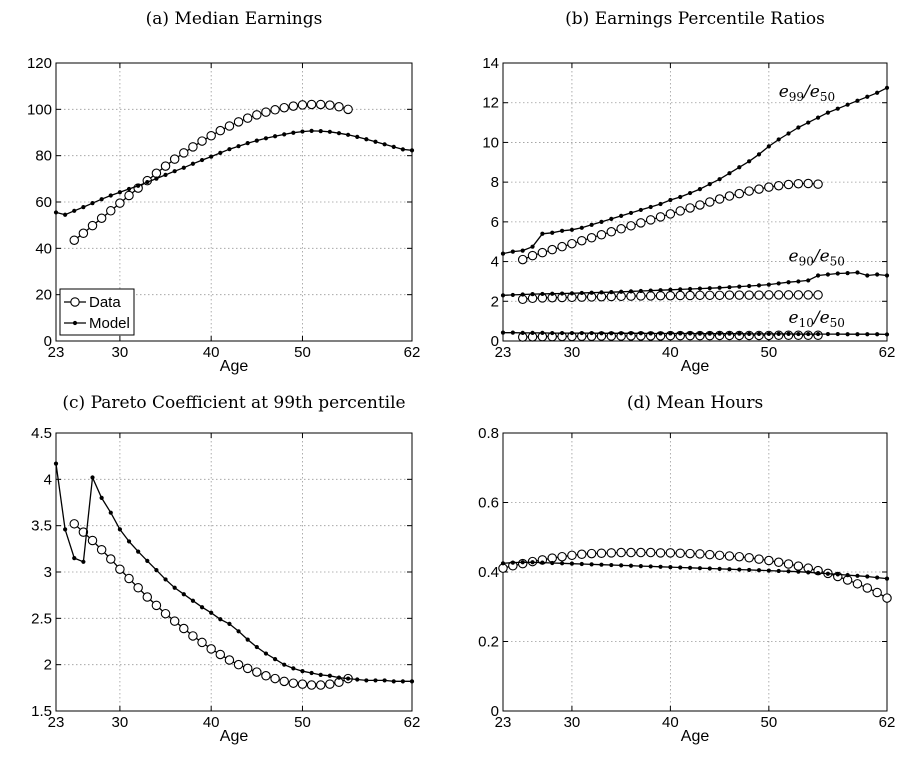 Image resolution: width=901 pixels, height=757 pixels. Describe the element at coordinates (807, 93) in the screenshot. I see `series-annotation: e99/e50` at that location.